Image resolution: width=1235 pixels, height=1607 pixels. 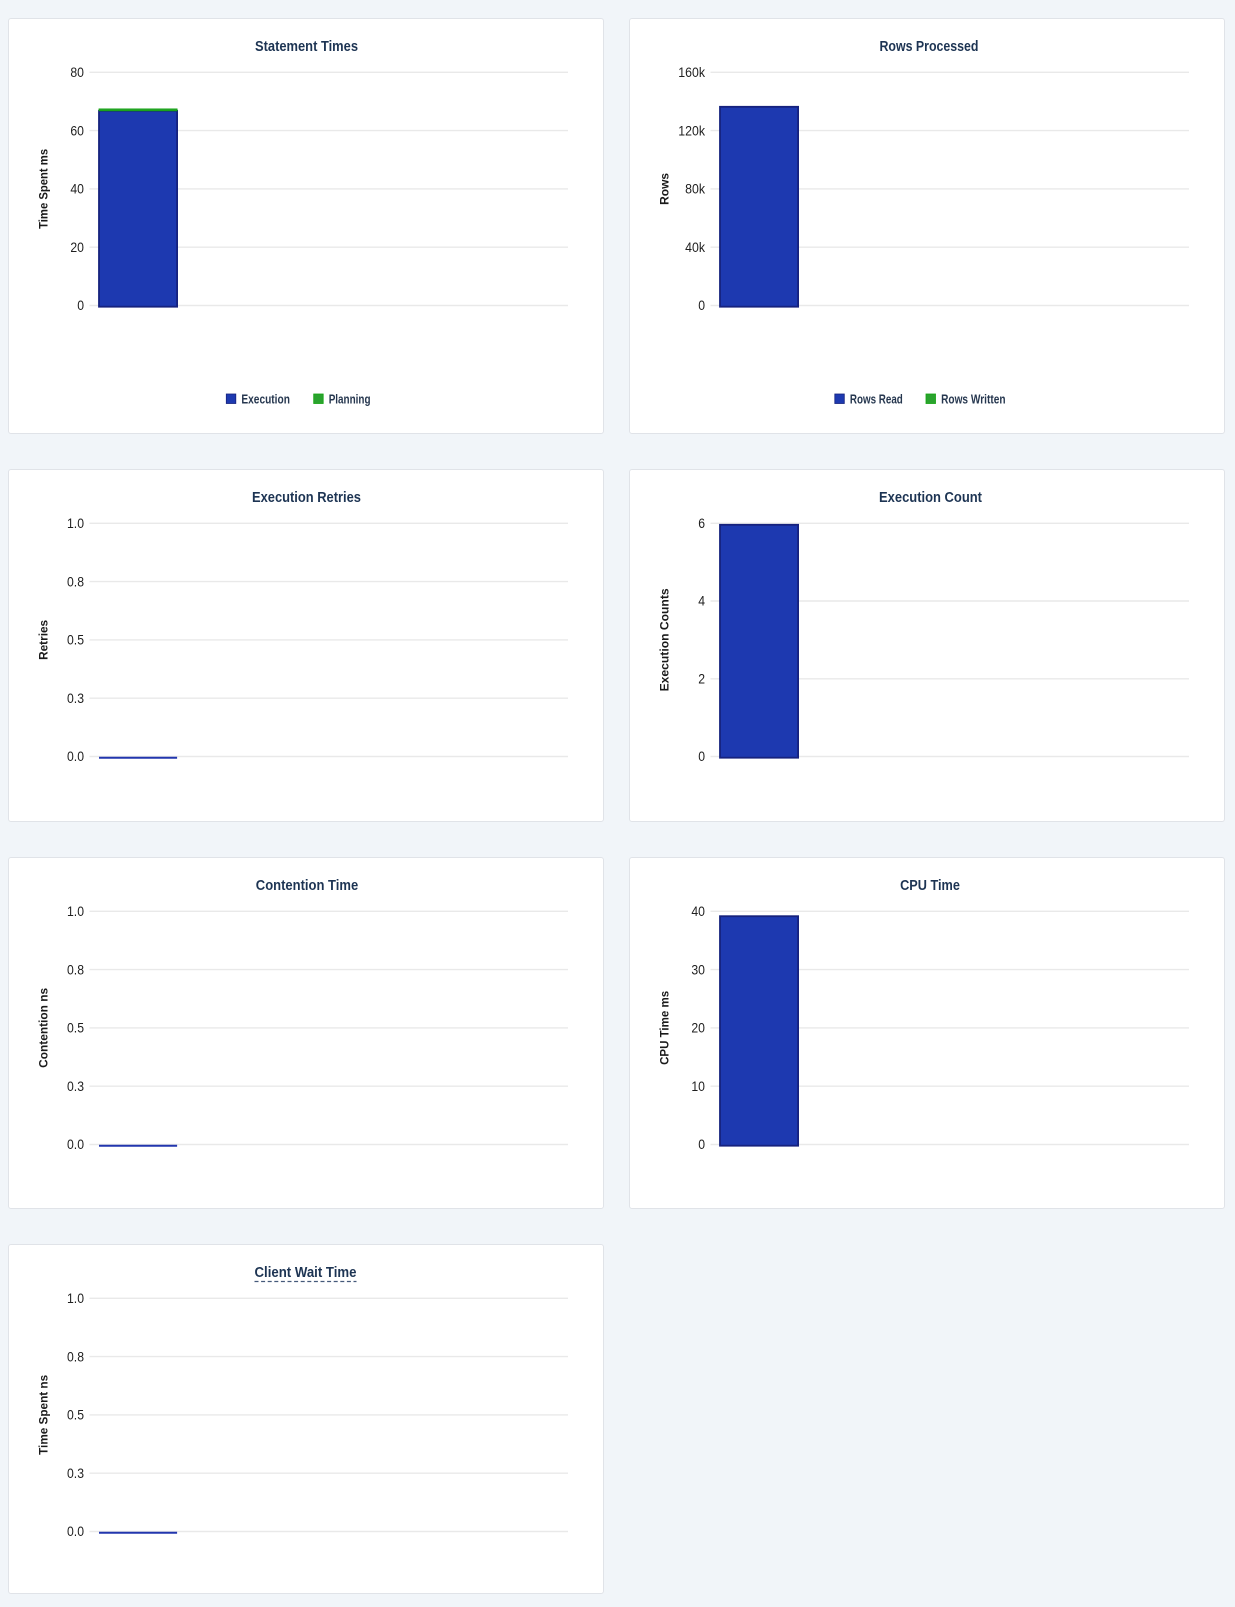 I want to click on svg-text: Execution Counts, so click(x=665, y=639).